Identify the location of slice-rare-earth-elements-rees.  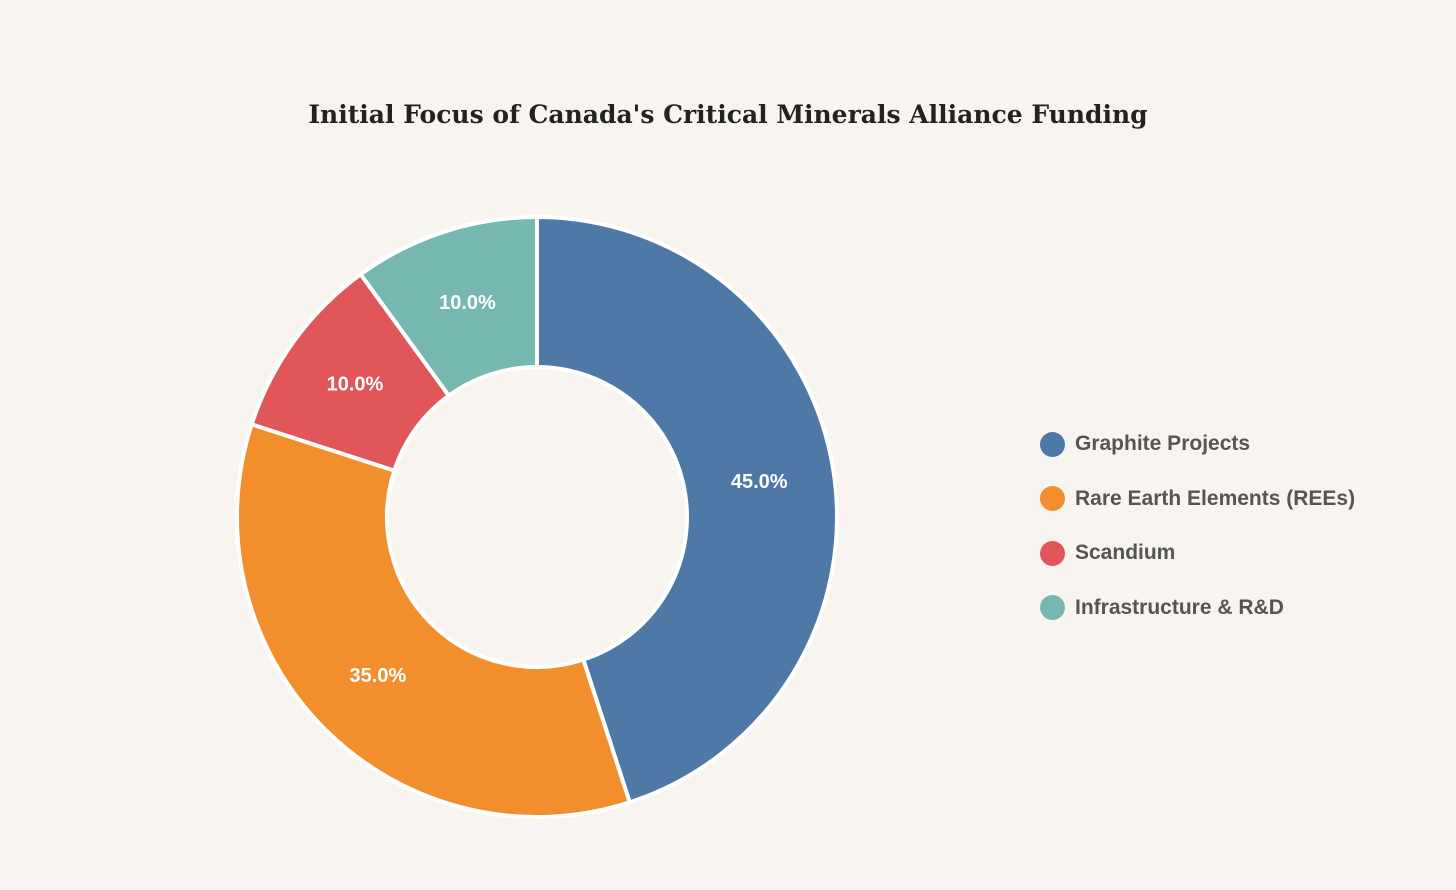
(434, 620).